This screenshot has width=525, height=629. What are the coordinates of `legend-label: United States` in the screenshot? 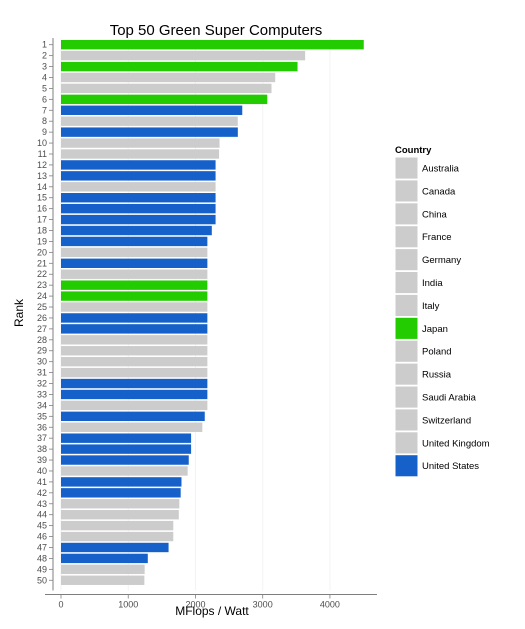 It's located at (450, 466).